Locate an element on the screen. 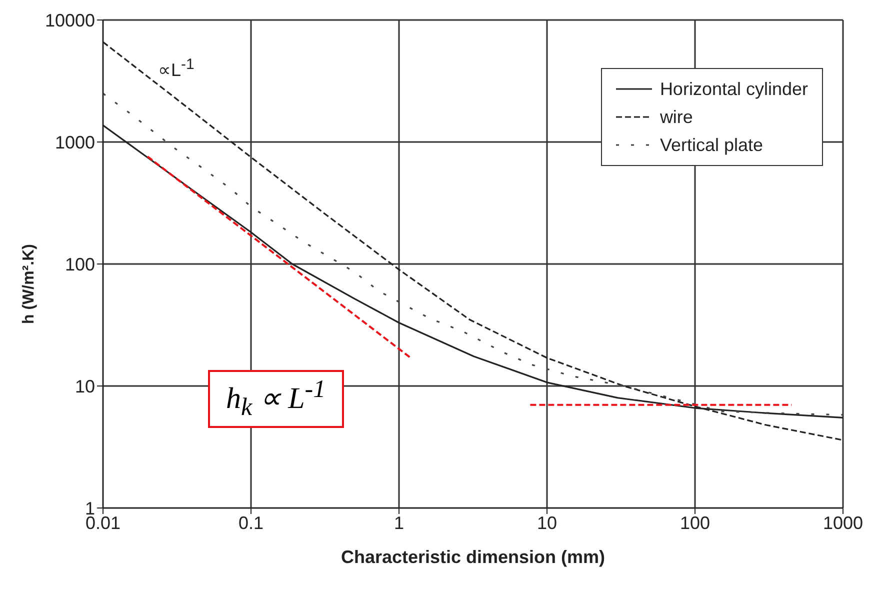 This screenshot has width=879, height=599. y-axis-title: h (W/m².K) is located at coordinates (29, 284).